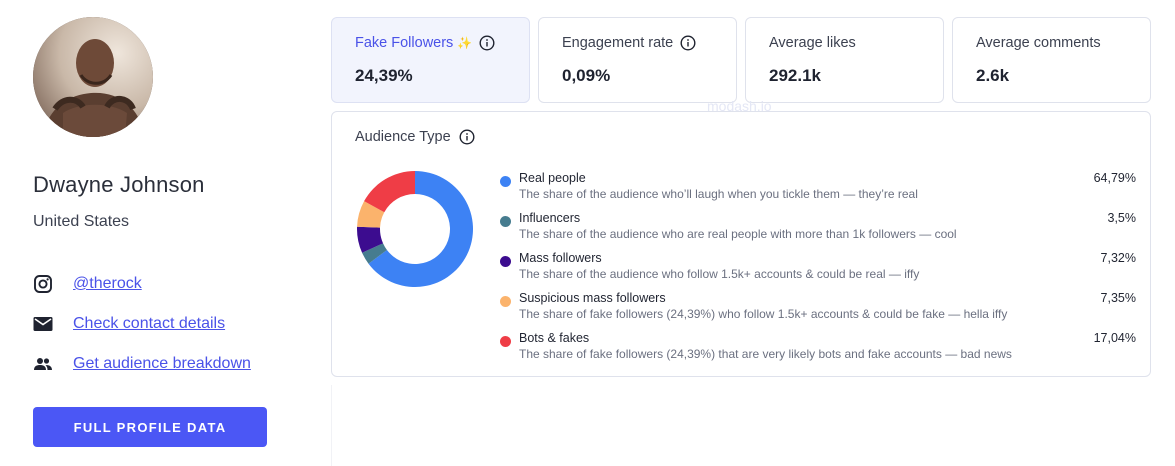 The height and width of the screenshot is (466, 1175). What do you see at coordinates (43, 284) in the screenshot?
I see `instagram-icon` at bounding box center [43, 284].